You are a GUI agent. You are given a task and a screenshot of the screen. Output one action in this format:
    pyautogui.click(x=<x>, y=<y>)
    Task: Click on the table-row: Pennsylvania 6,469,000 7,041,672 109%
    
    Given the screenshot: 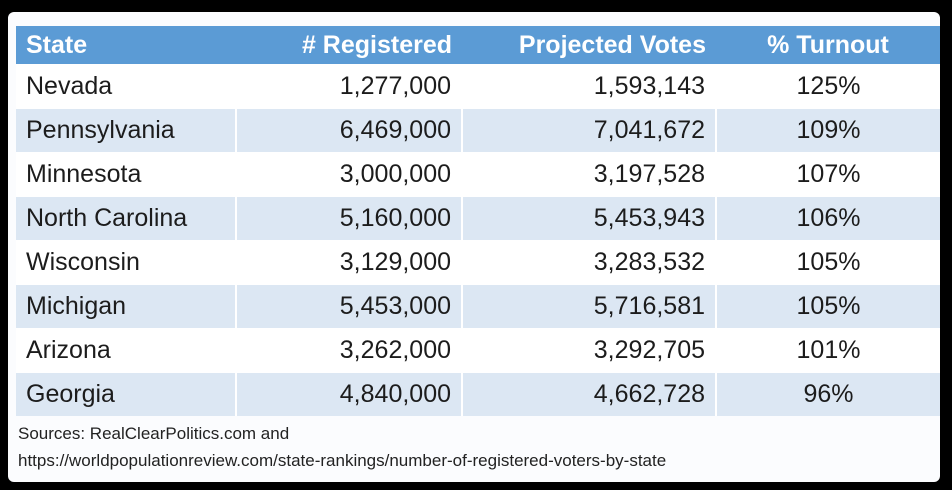 What is the action you would take?
    pyautogui.click(x=478, y=130)
    